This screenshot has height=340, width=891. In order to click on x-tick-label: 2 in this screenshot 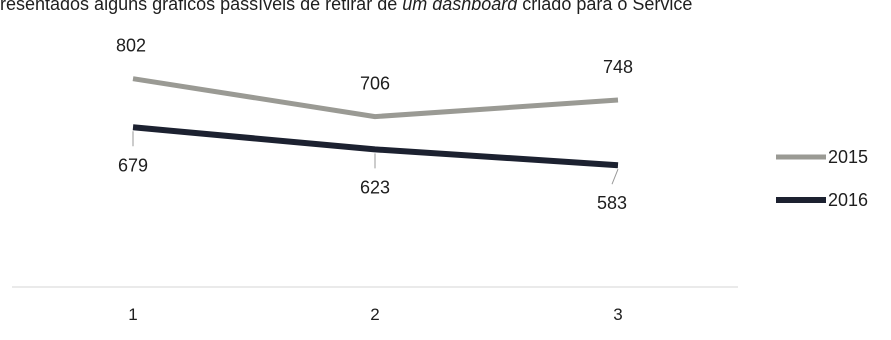, I will do `click(374, 314)`.